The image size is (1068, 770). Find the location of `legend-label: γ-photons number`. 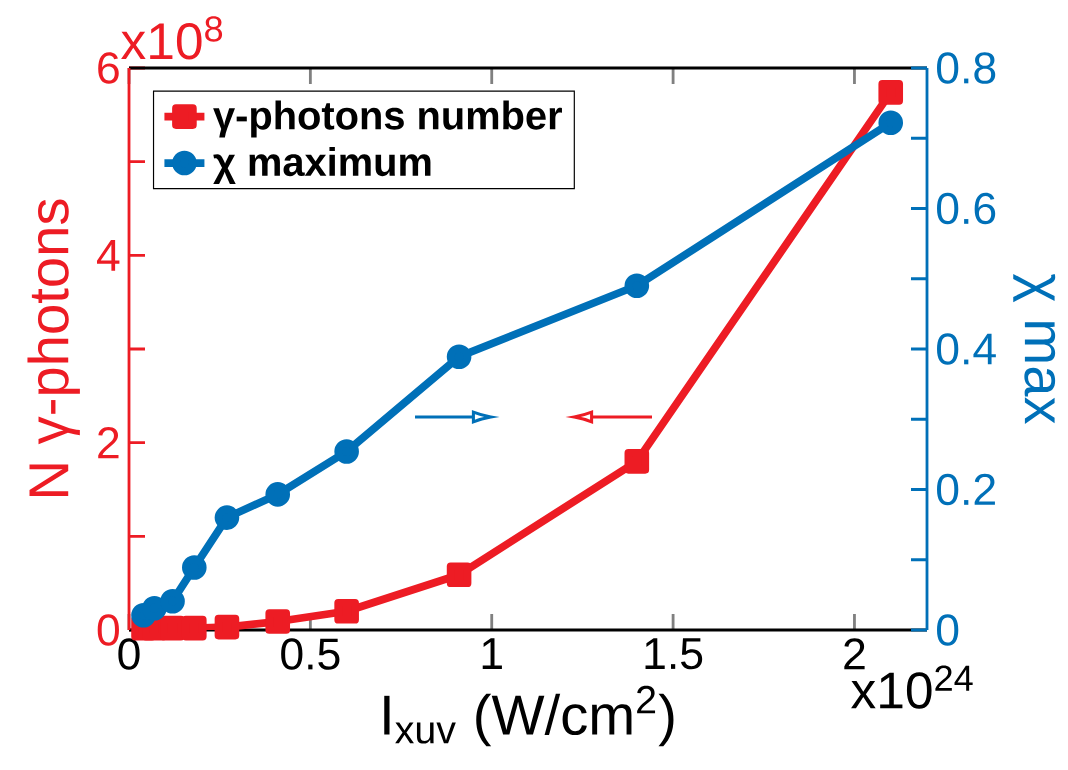

legend-label: γ-photons number is located at coordinates (387, 119).